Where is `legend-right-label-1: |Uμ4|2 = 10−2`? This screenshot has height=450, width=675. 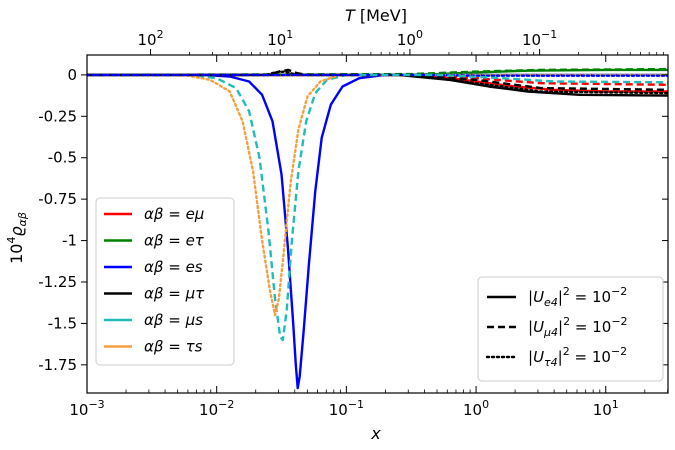
legend-right-label-1: |Uμ4|2 = 10−2 is located at coordinates (578, 327).